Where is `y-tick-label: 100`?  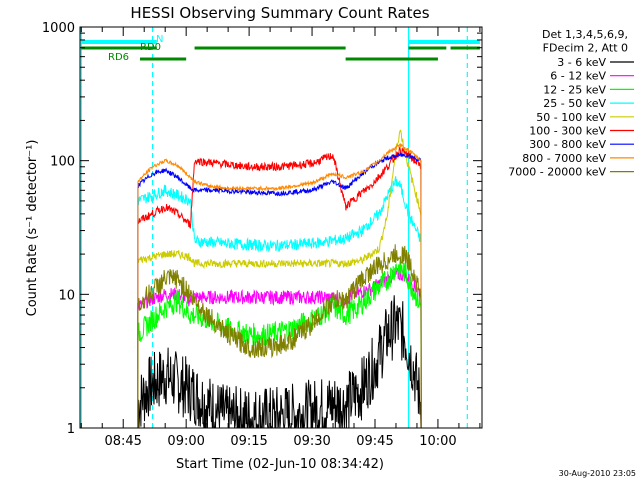 y-tick-label: 100 is located at coordinates (62, 162).